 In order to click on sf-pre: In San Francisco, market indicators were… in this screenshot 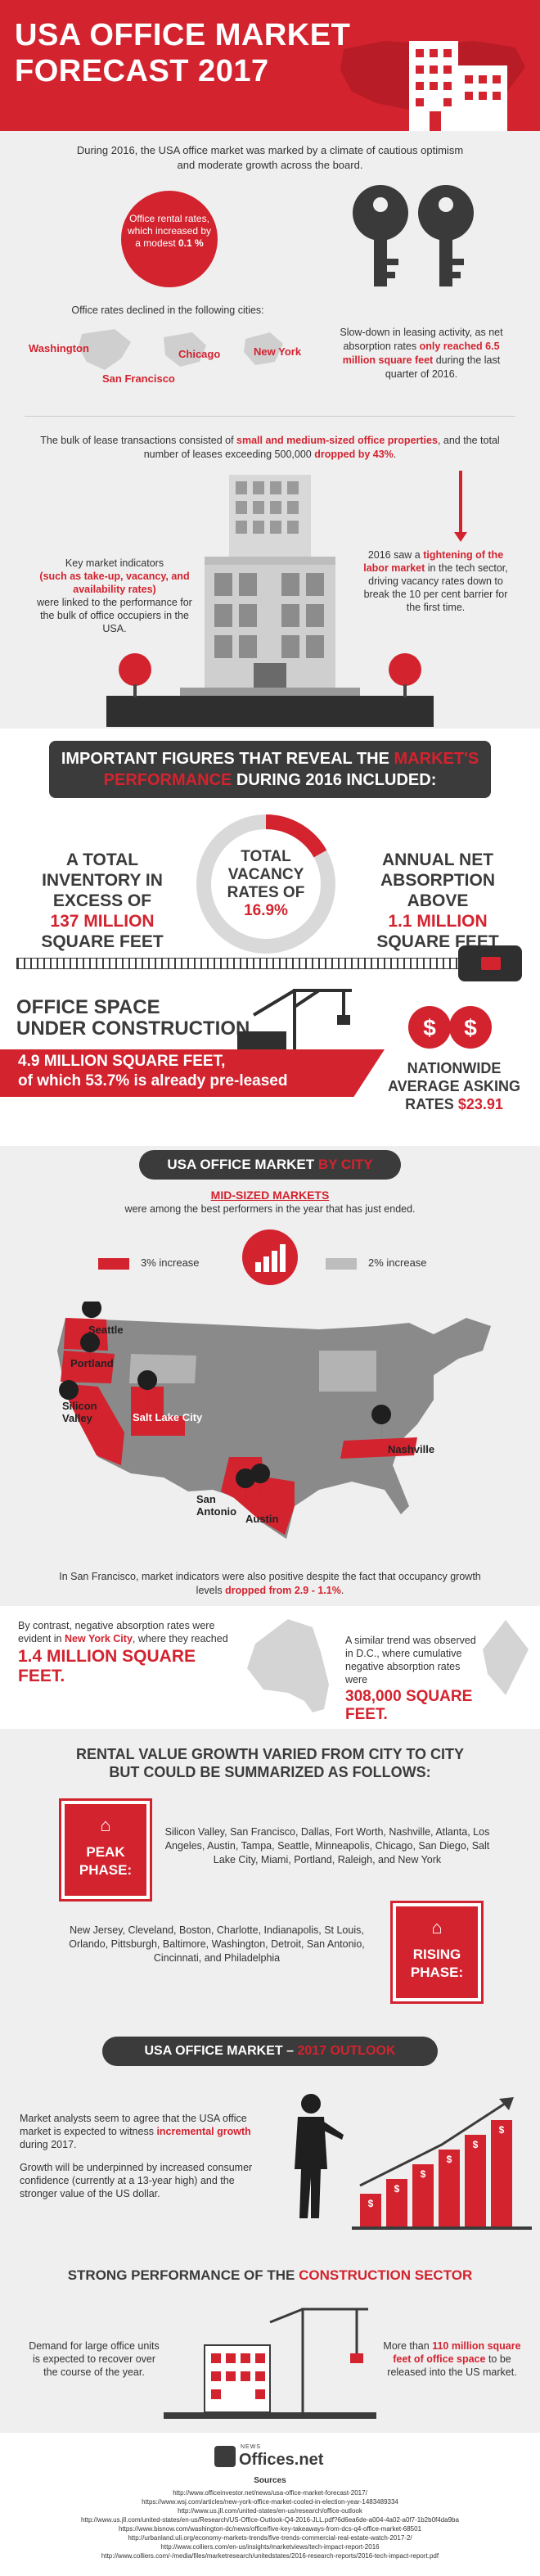, I will do `click(270, 1583)`.